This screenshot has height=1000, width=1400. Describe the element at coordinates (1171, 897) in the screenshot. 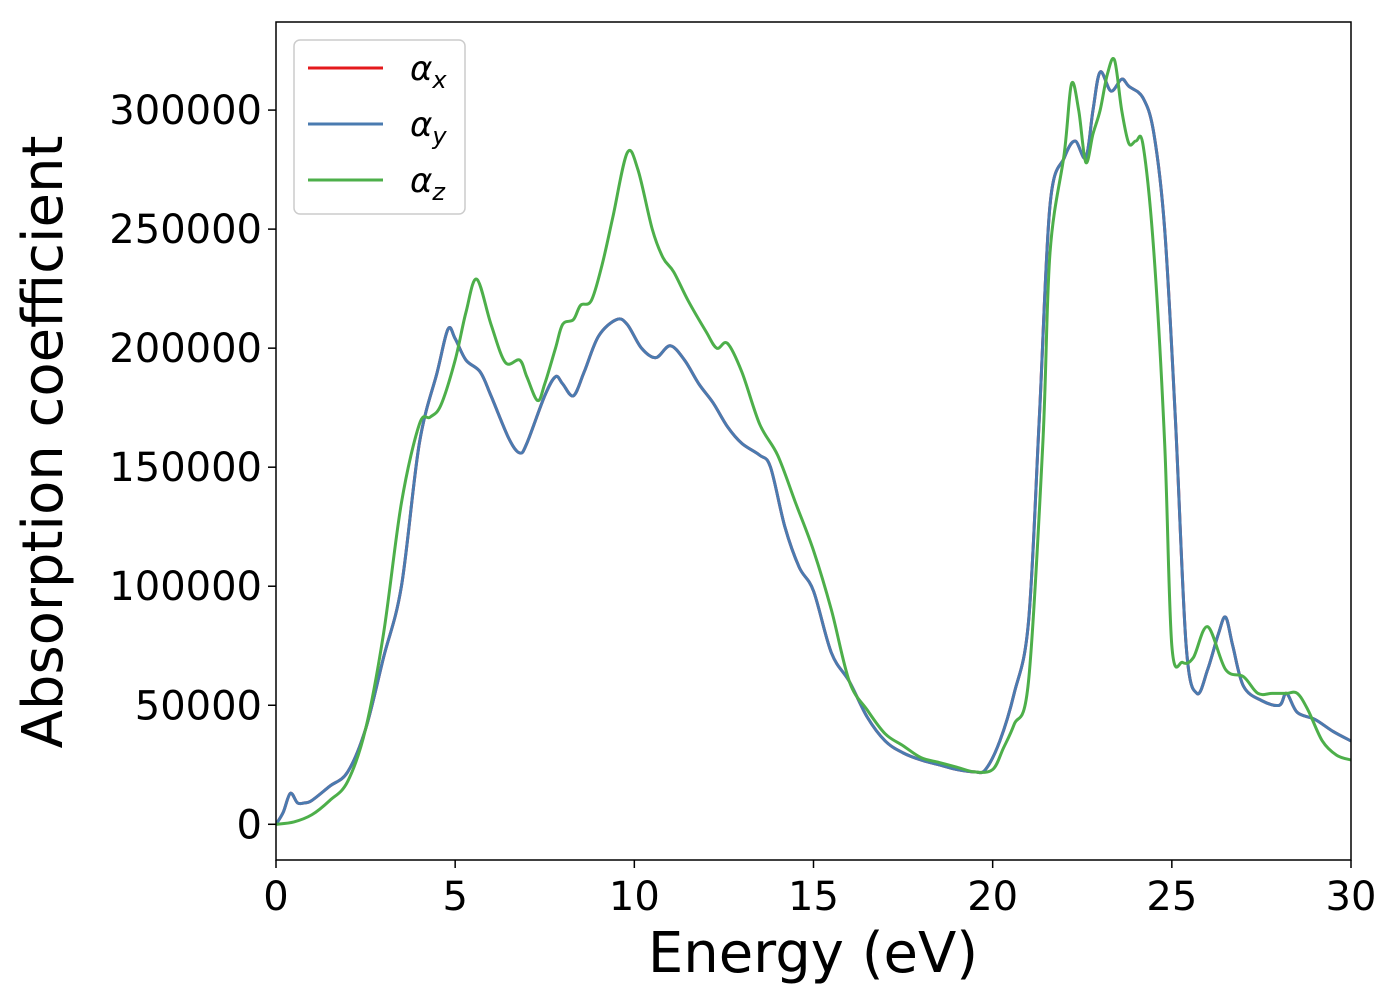

I see `x-tick-label: 25` at that location.